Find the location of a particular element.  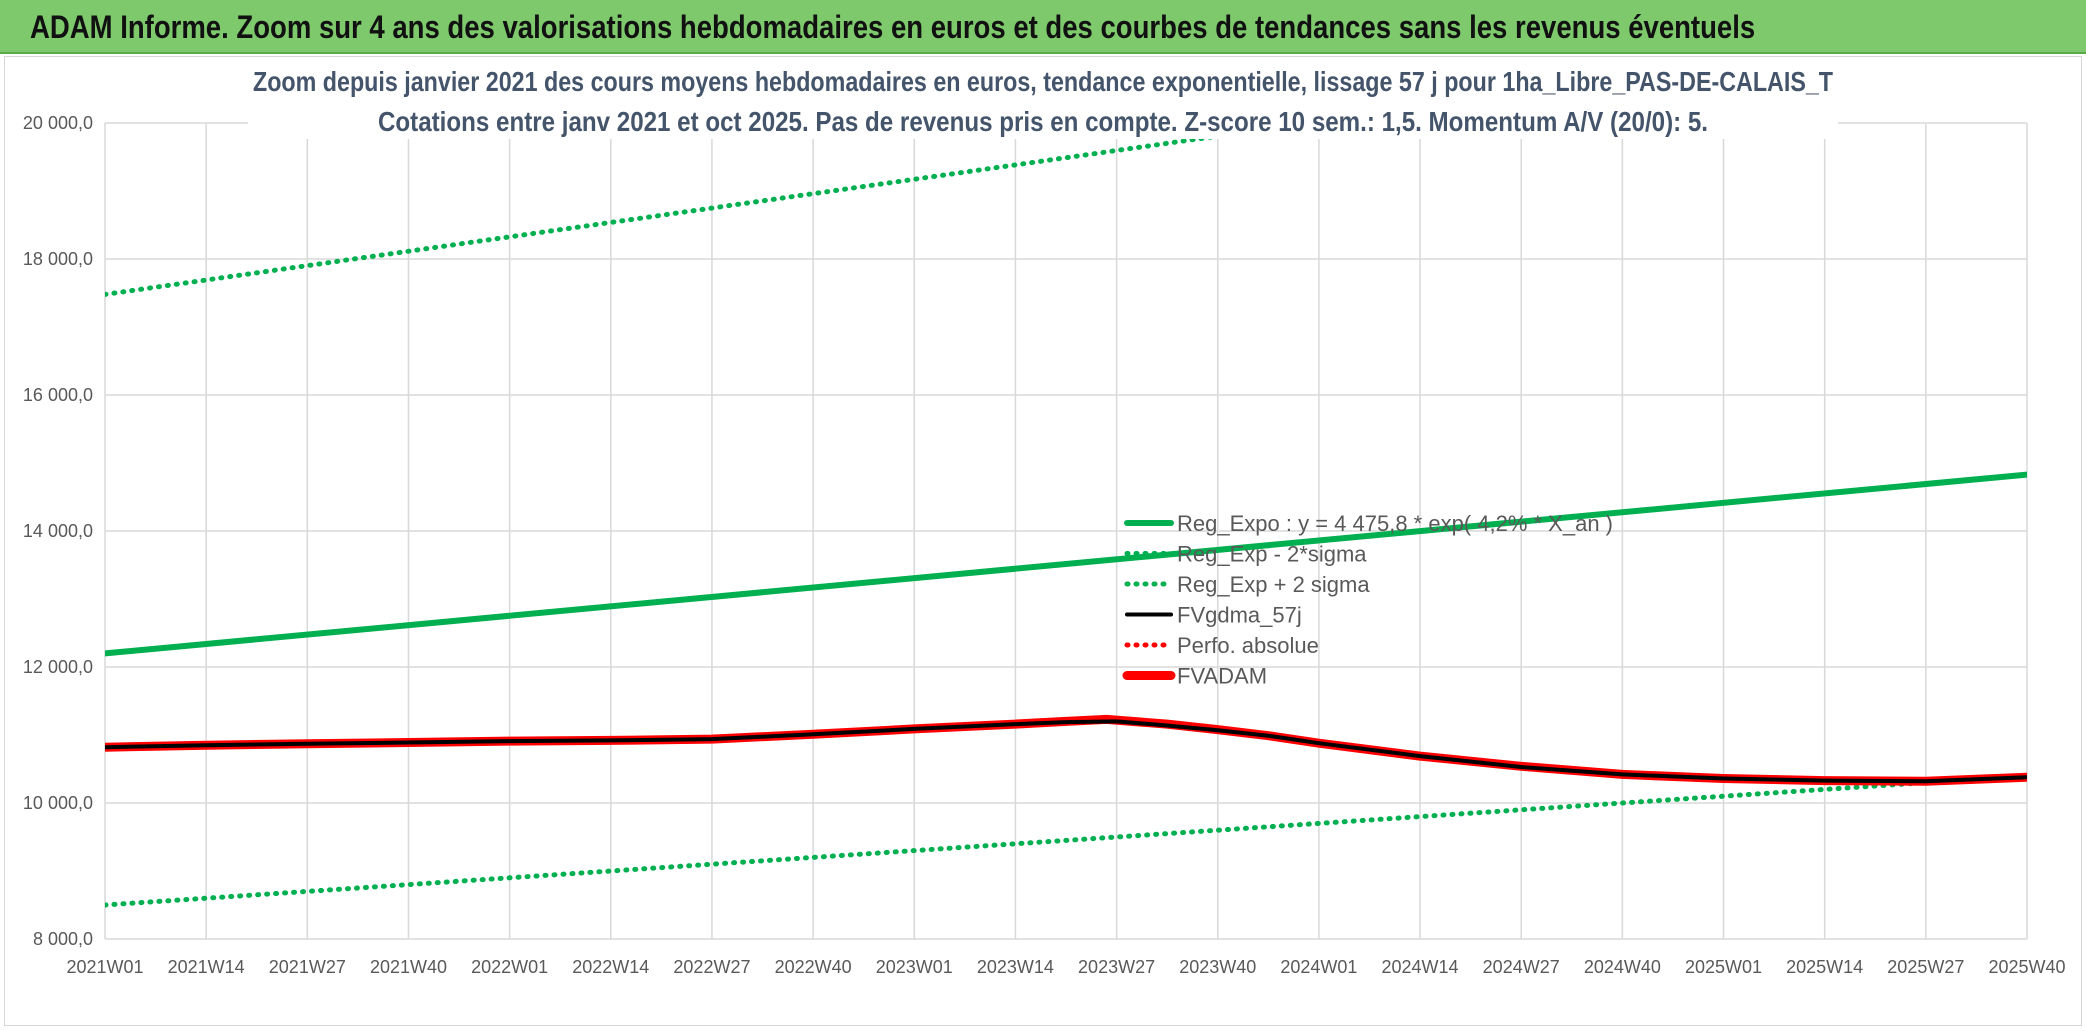

x-tick-label: 2022W27 is located at coordinates (711, 967).